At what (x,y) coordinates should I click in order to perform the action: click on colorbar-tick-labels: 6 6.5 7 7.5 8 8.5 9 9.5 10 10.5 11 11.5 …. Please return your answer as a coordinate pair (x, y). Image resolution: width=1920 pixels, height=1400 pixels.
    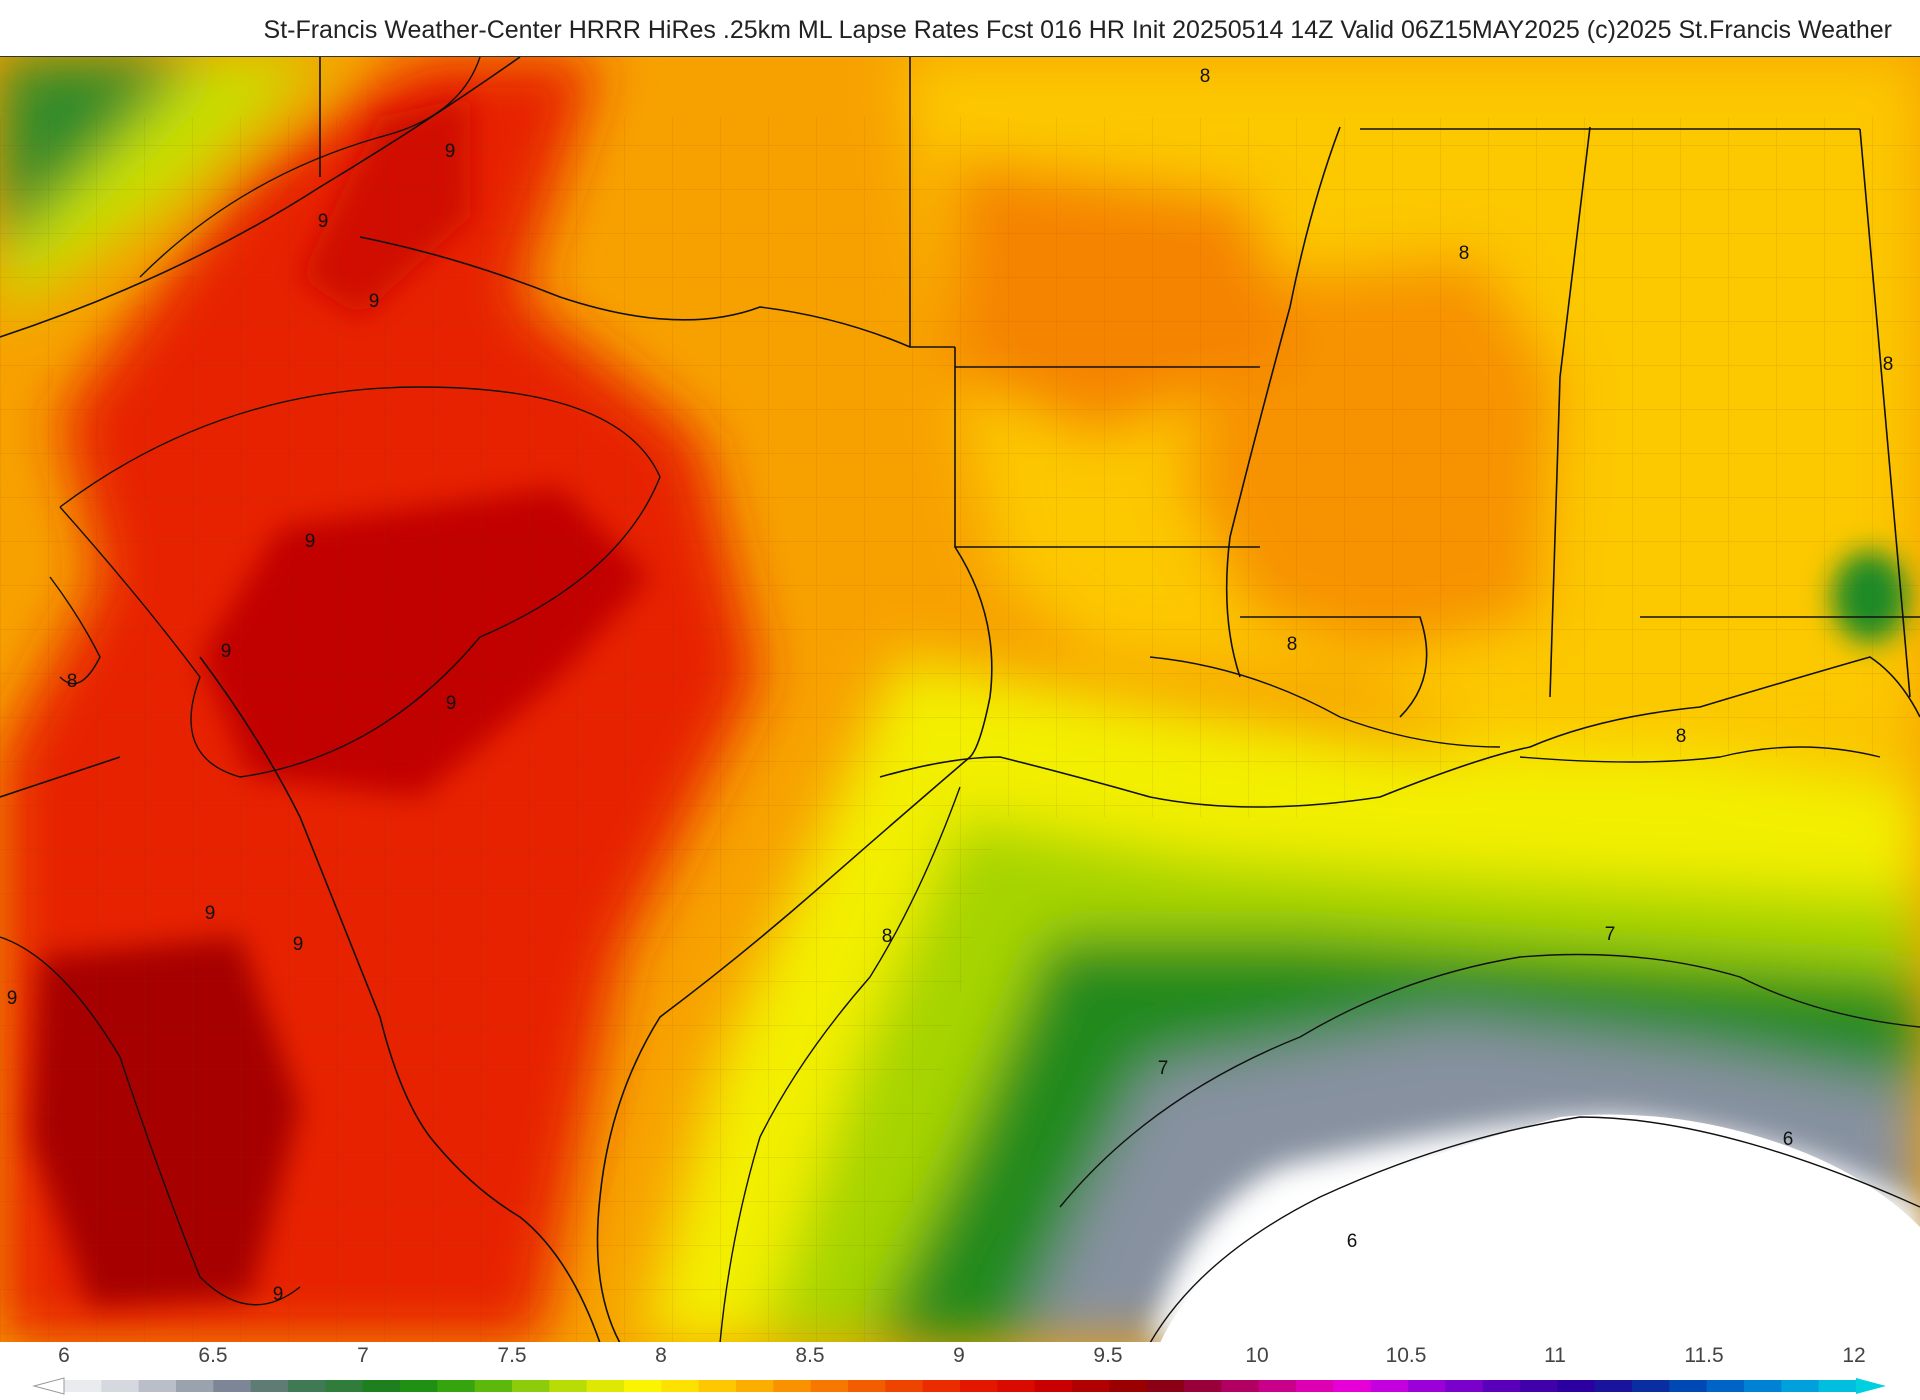
    Looking at the image, I should click on (960, 1356).